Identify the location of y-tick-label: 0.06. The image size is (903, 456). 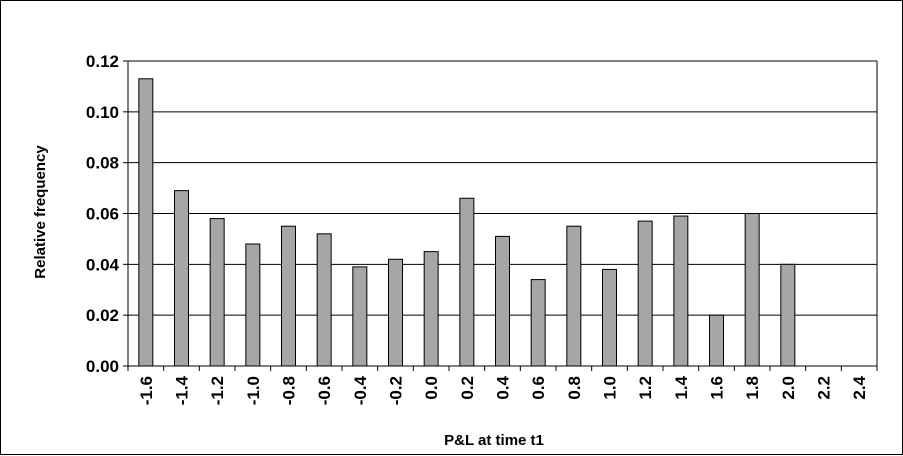
(102, 214).